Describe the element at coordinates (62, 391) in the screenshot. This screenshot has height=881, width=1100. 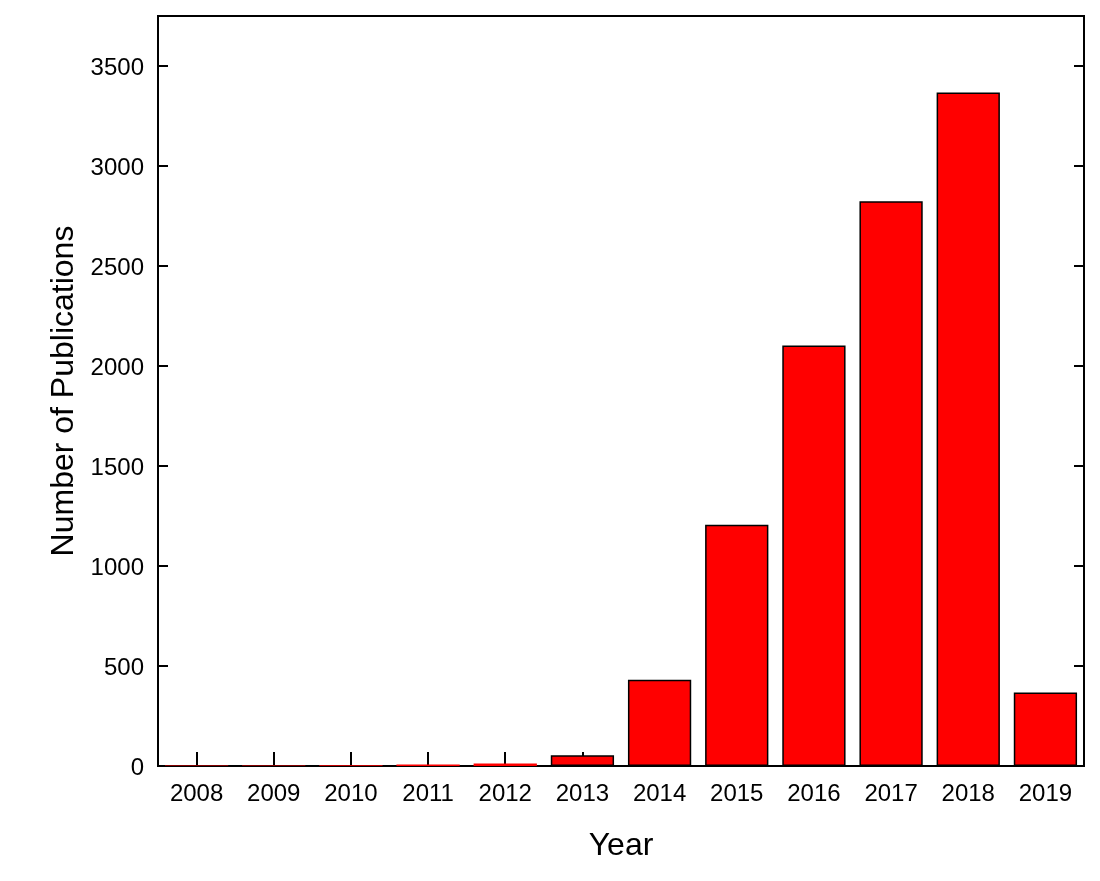
I see `y-axis-title: Number of Publications` at that location.